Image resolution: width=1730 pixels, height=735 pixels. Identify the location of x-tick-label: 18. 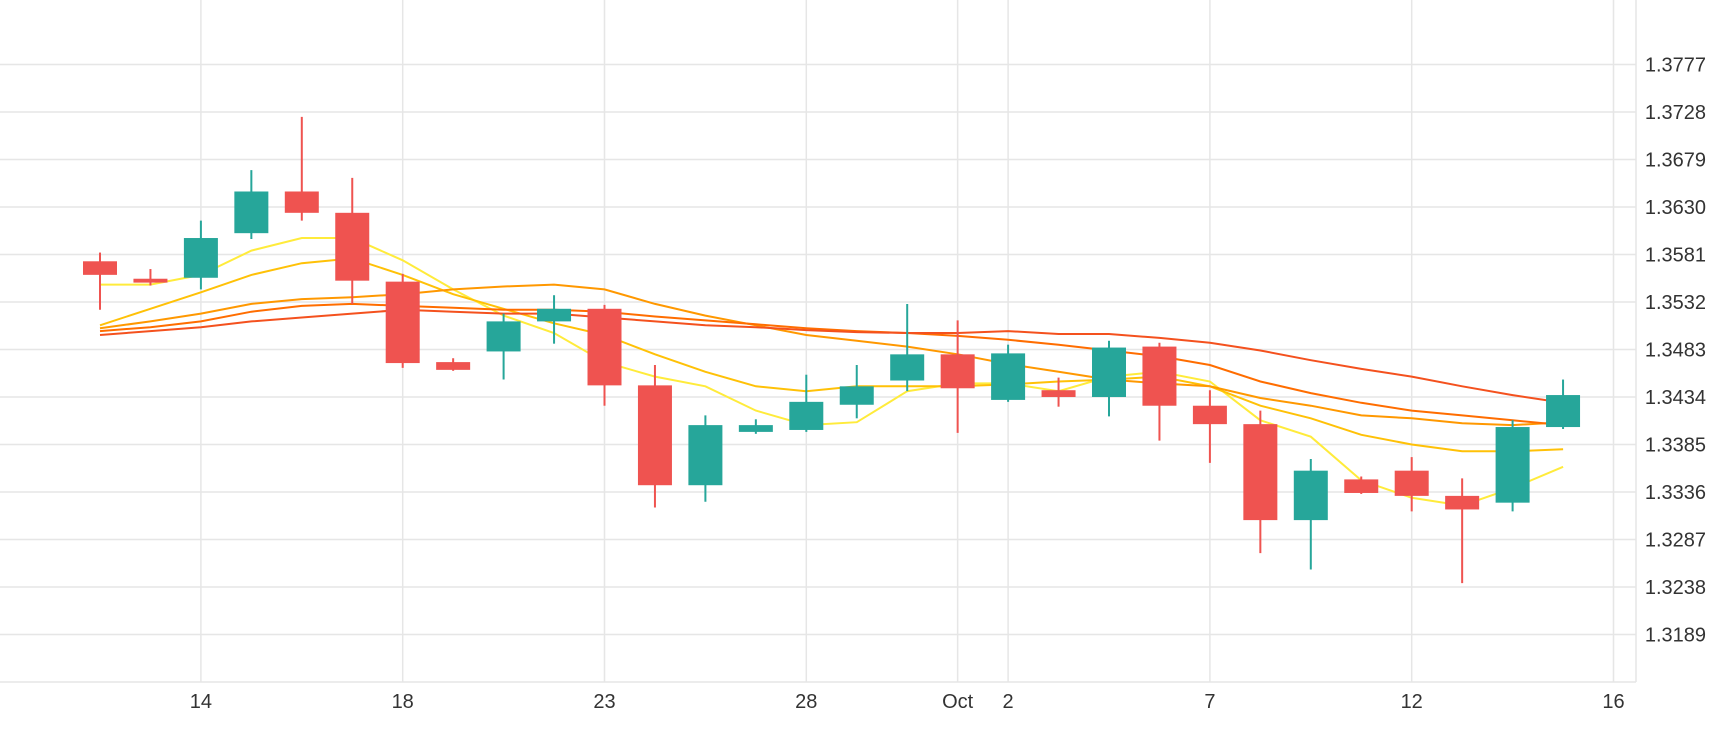
(403, 702).